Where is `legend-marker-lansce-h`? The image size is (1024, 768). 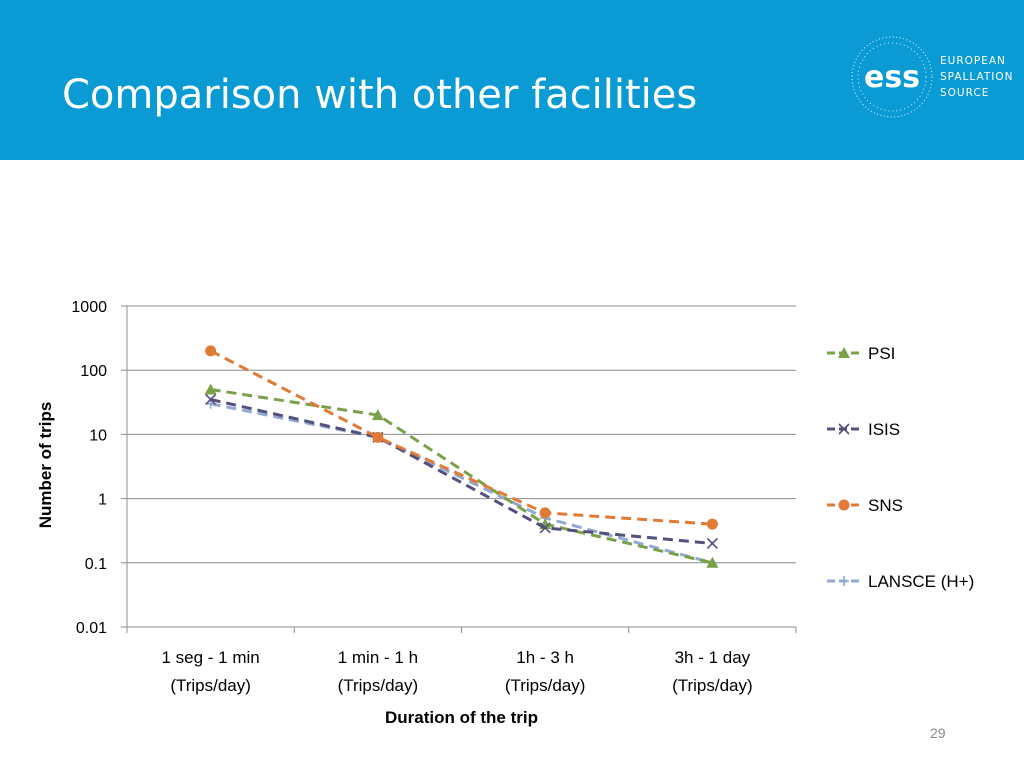
legend-marker-lansce-h is located at coordinates (844, 581).